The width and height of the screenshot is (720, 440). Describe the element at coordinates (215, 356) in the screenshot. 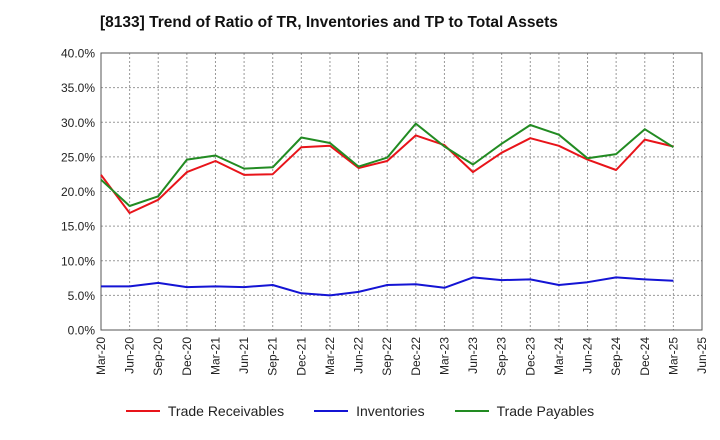

I see `x-tick-label: Mar-21` at that location.